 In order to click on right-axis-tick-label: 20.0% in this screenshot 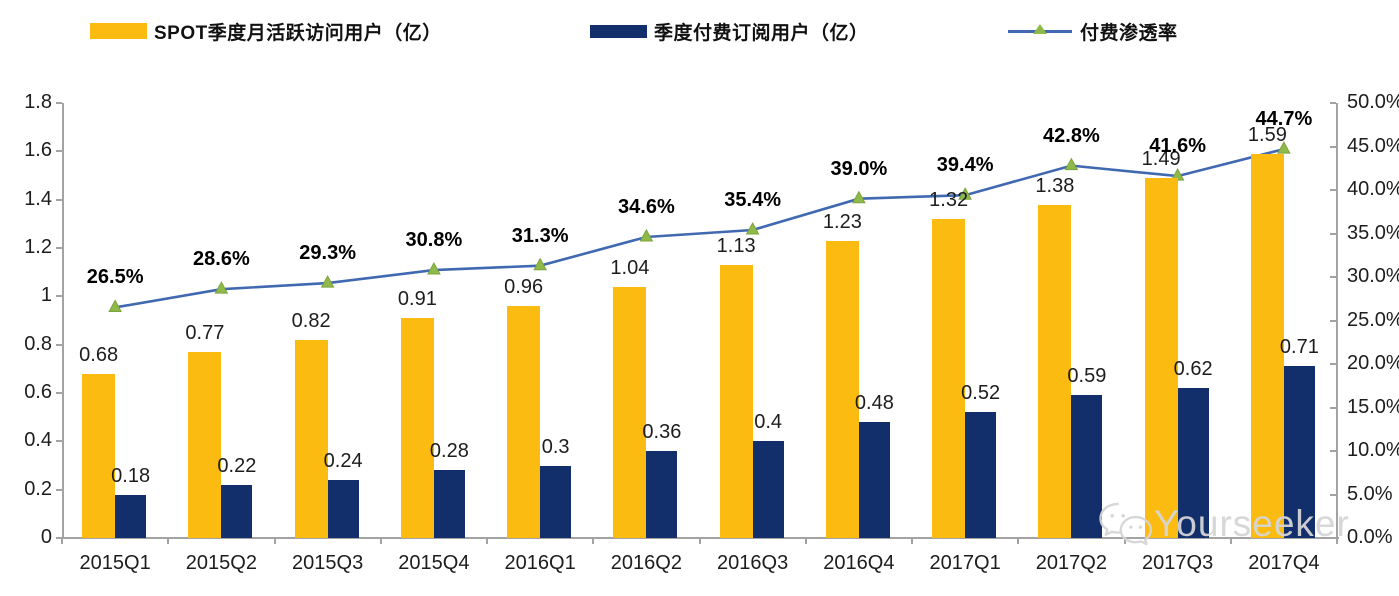, I will do `click(1373, 363)`.